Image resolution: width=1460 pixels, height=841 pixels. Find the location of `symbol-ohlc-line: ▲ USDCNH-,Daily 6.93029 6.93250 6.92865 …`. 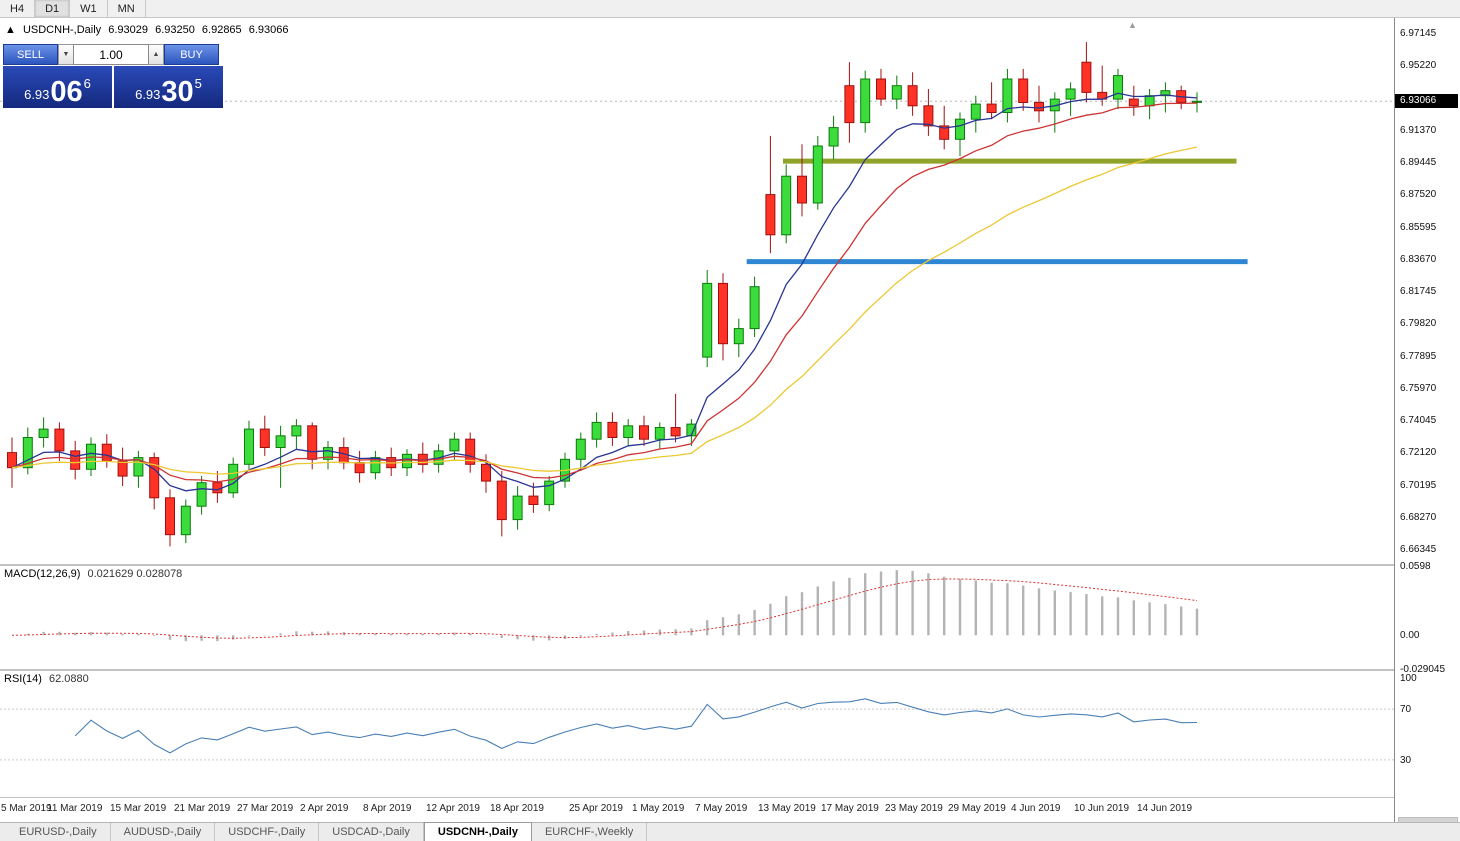

symbol-ohlc-line: ▲ USDCNH-,Daily 6.93029 6.93250 6.92865 … is located at coordinates (149, 30).